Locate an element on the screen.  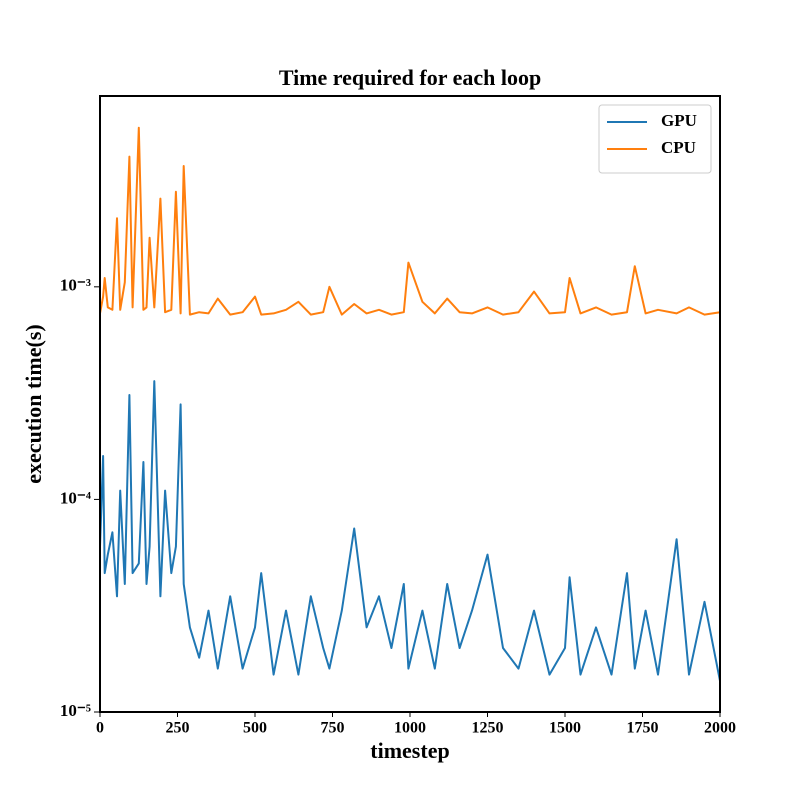
x-tick-label: 750 is located at coordinates (333, 728).